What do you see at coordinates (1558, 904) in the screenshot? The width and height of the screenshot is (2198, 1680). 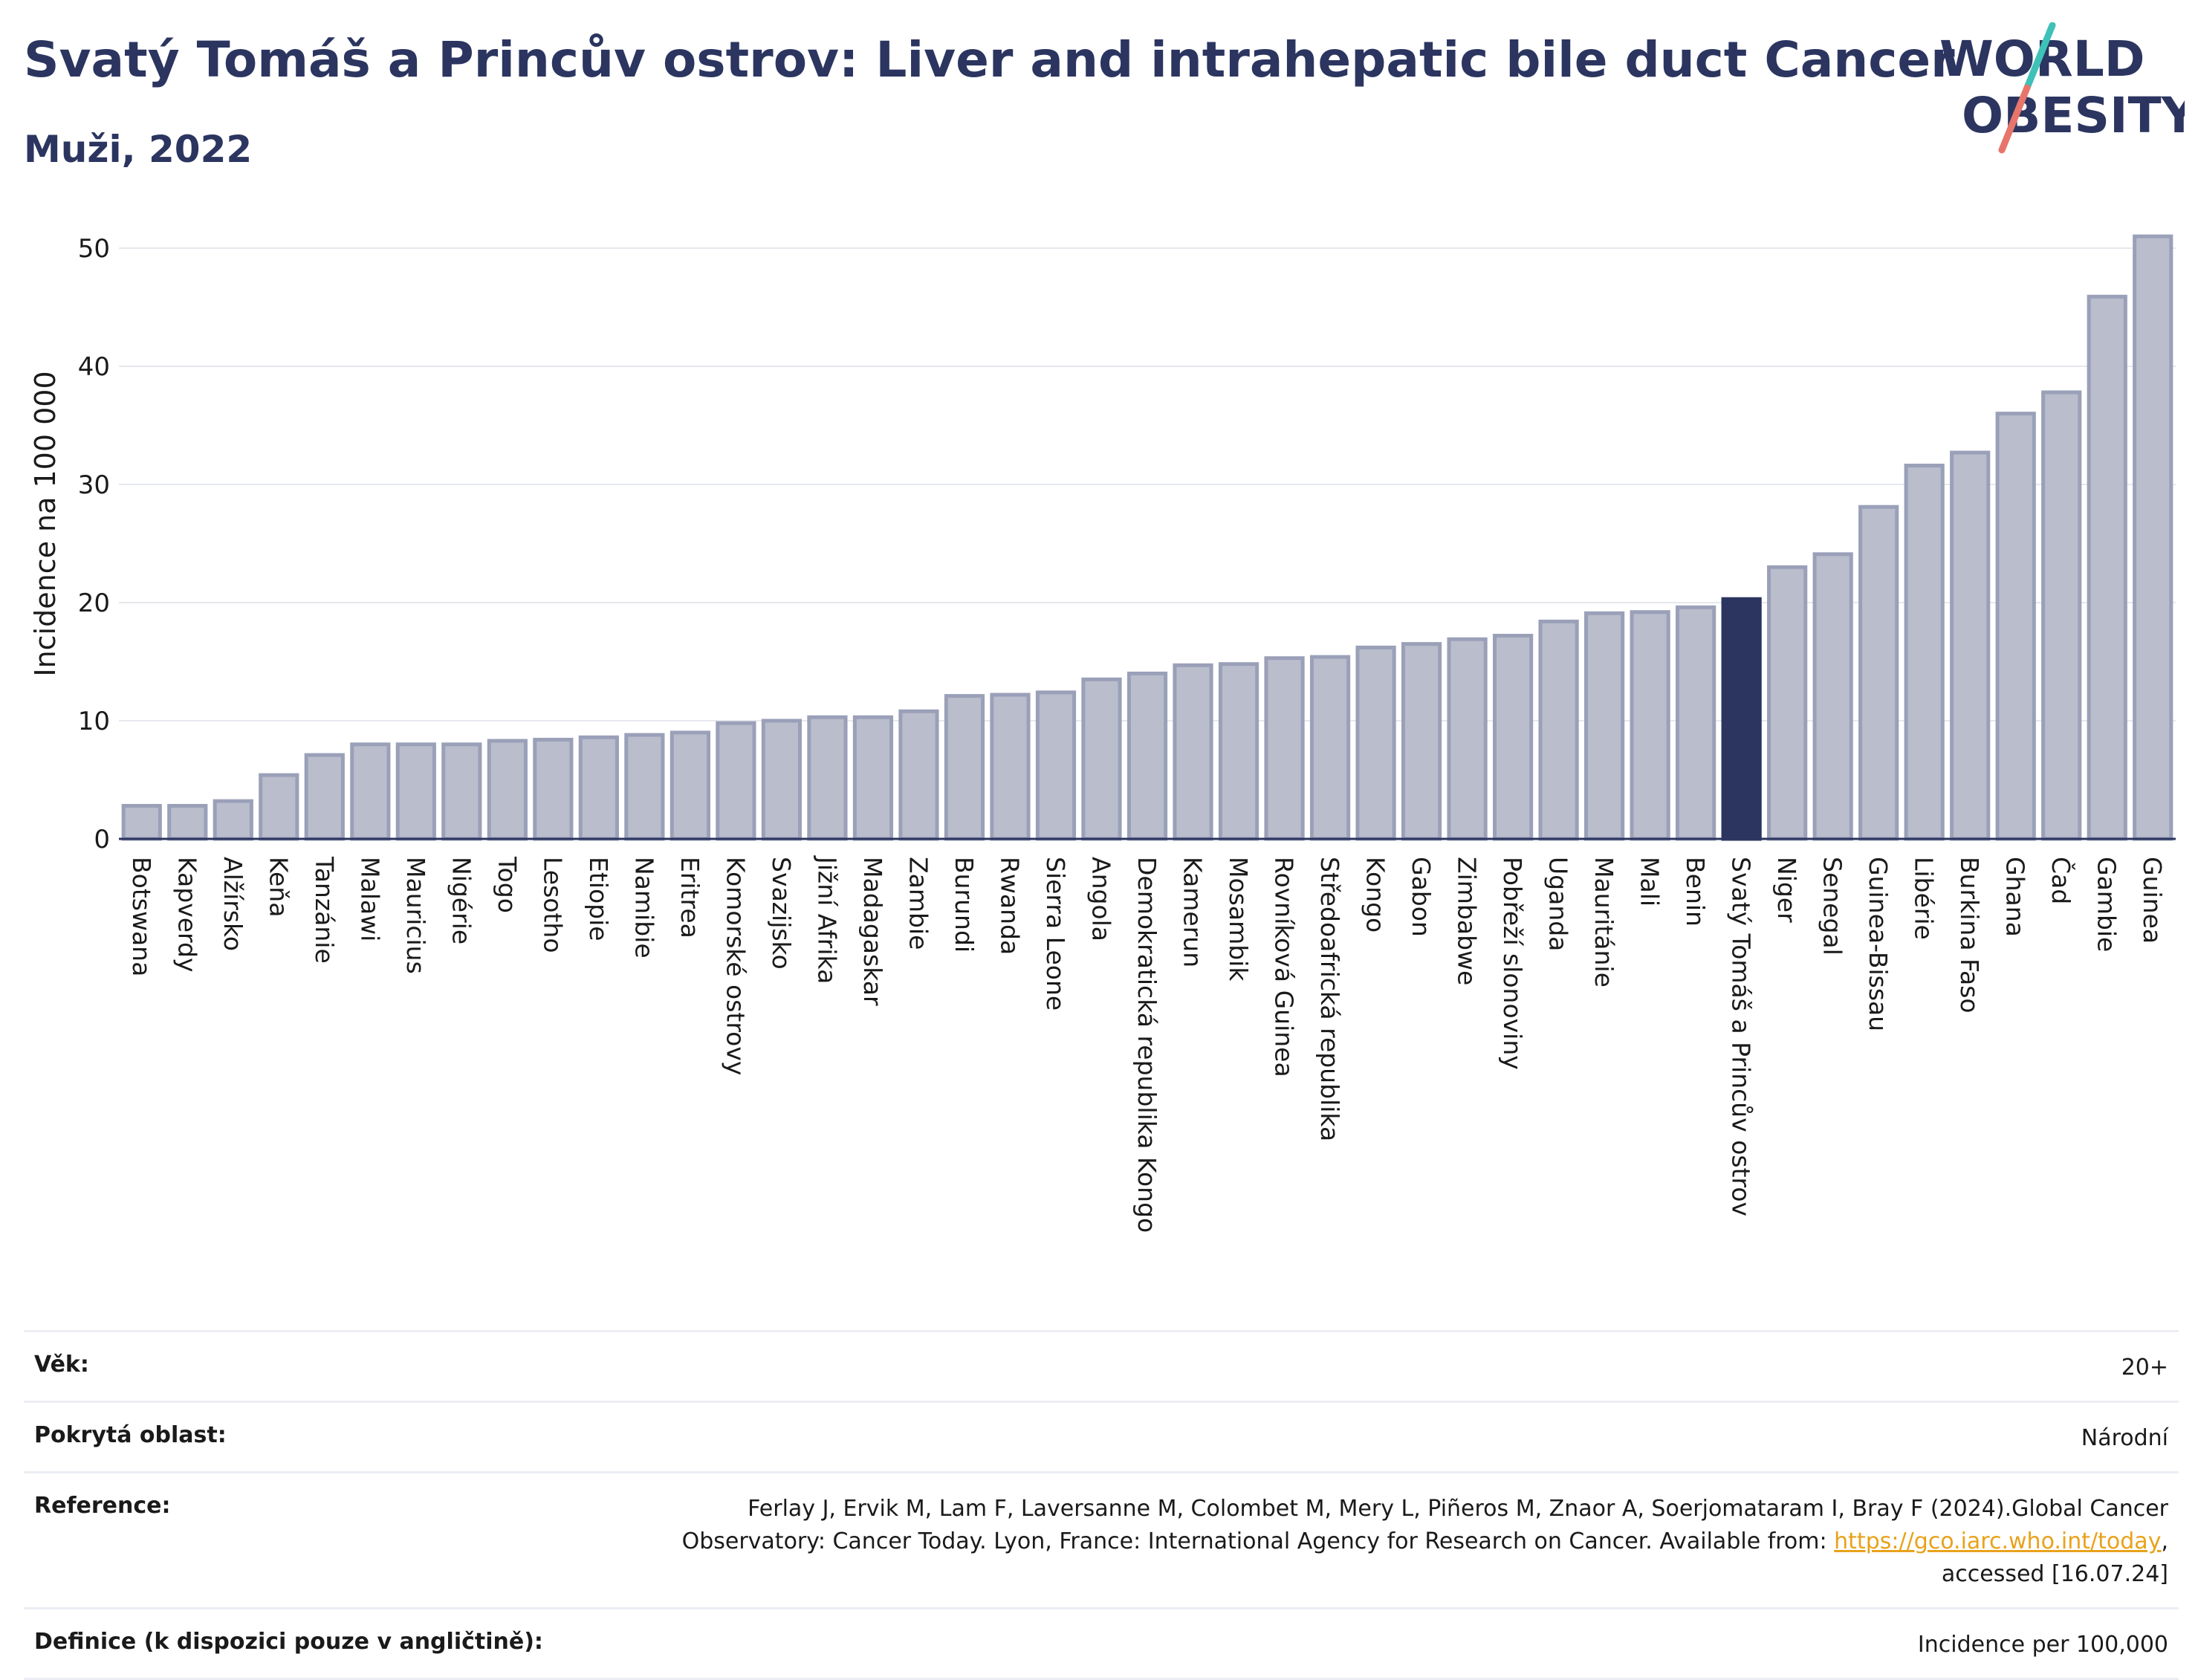 I see `x-tick-label: Uganda` at bounding box center [1558, 904].